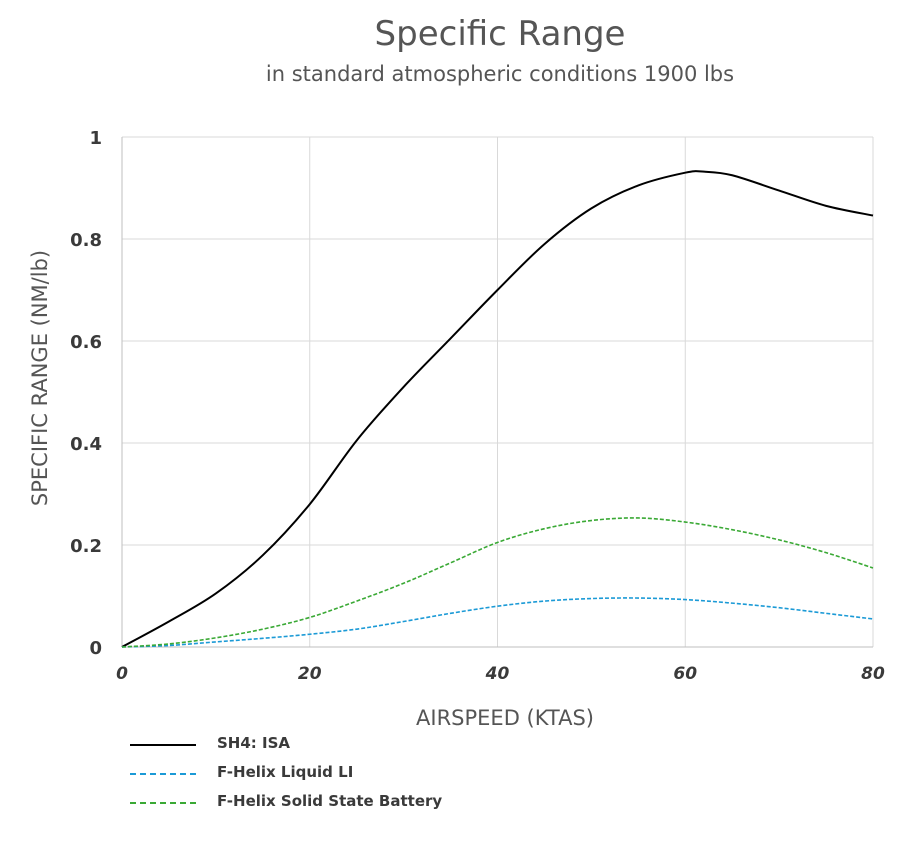 This screenshot has width=917, height=847. Describe the element at coordinates (505, 718) in the screenshot. I see `x-axis-label: AIRSPEED (KTAS)` at that location.